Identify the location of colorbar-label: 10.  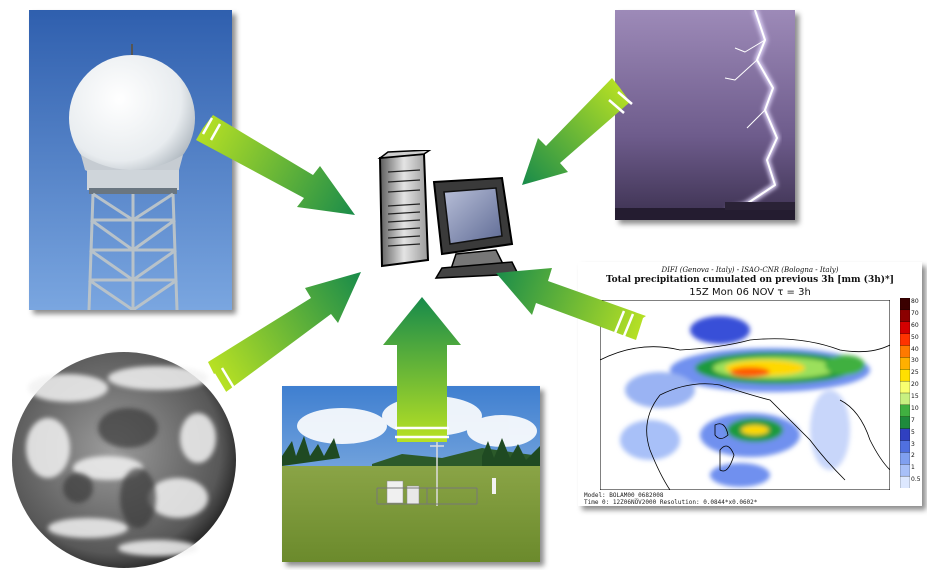
(915, 408).